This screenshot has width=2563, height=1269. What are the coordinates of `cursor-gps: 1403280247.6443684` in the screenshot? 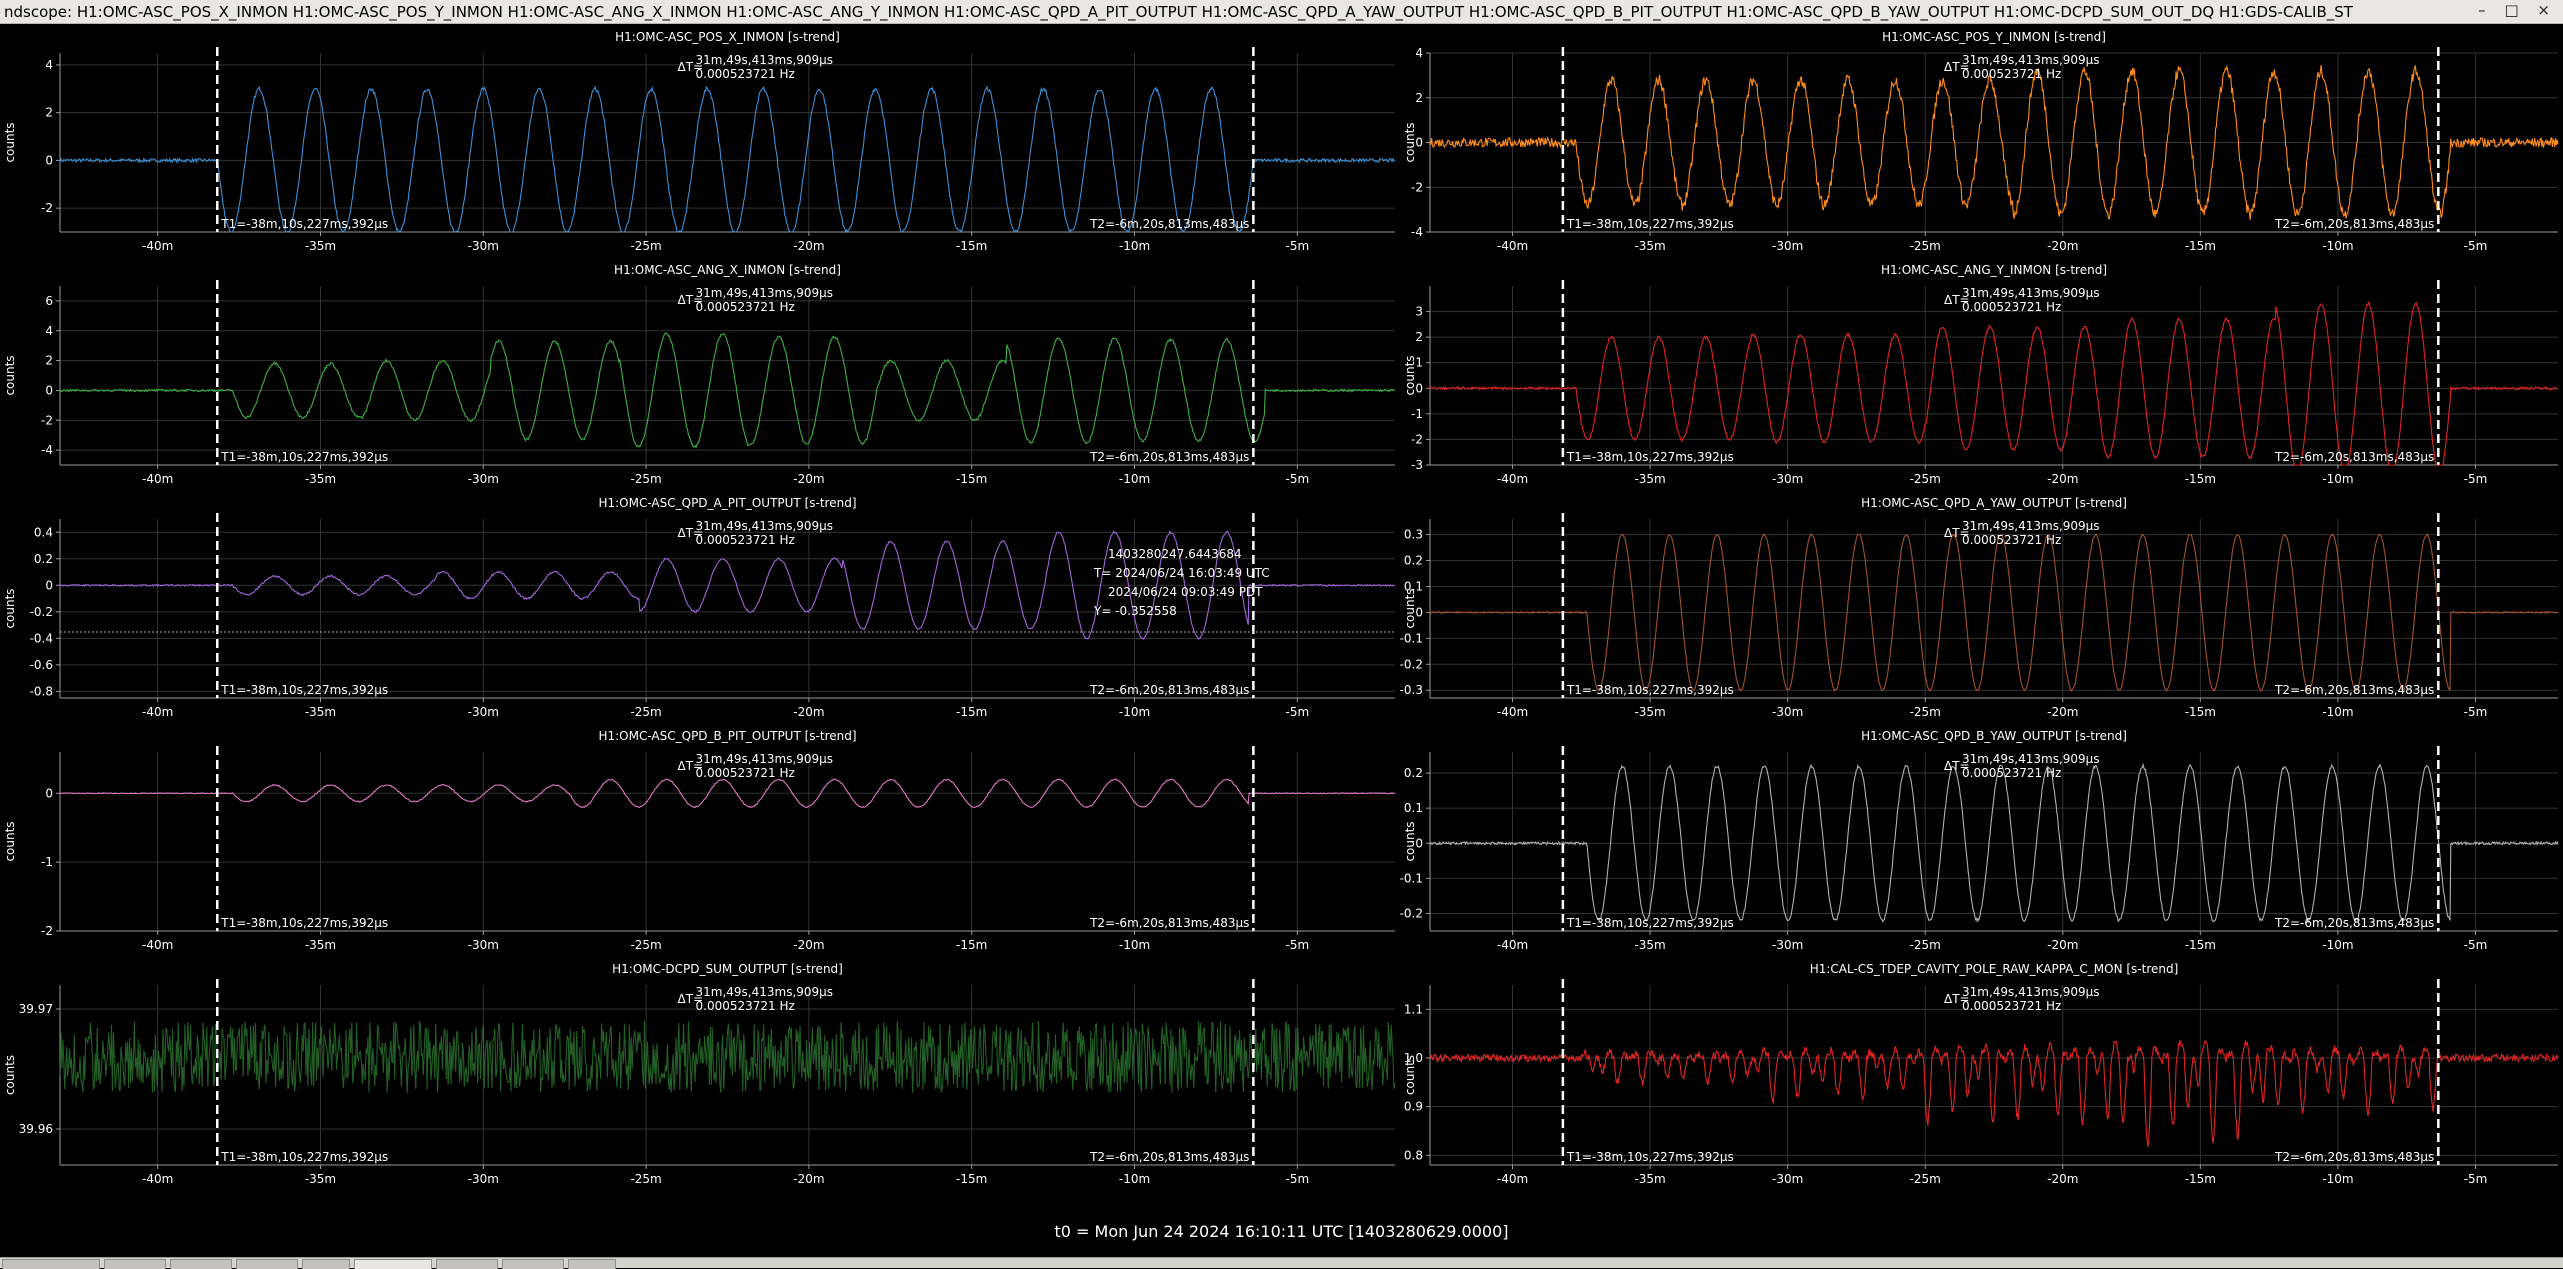 It's located at (1175, 554).